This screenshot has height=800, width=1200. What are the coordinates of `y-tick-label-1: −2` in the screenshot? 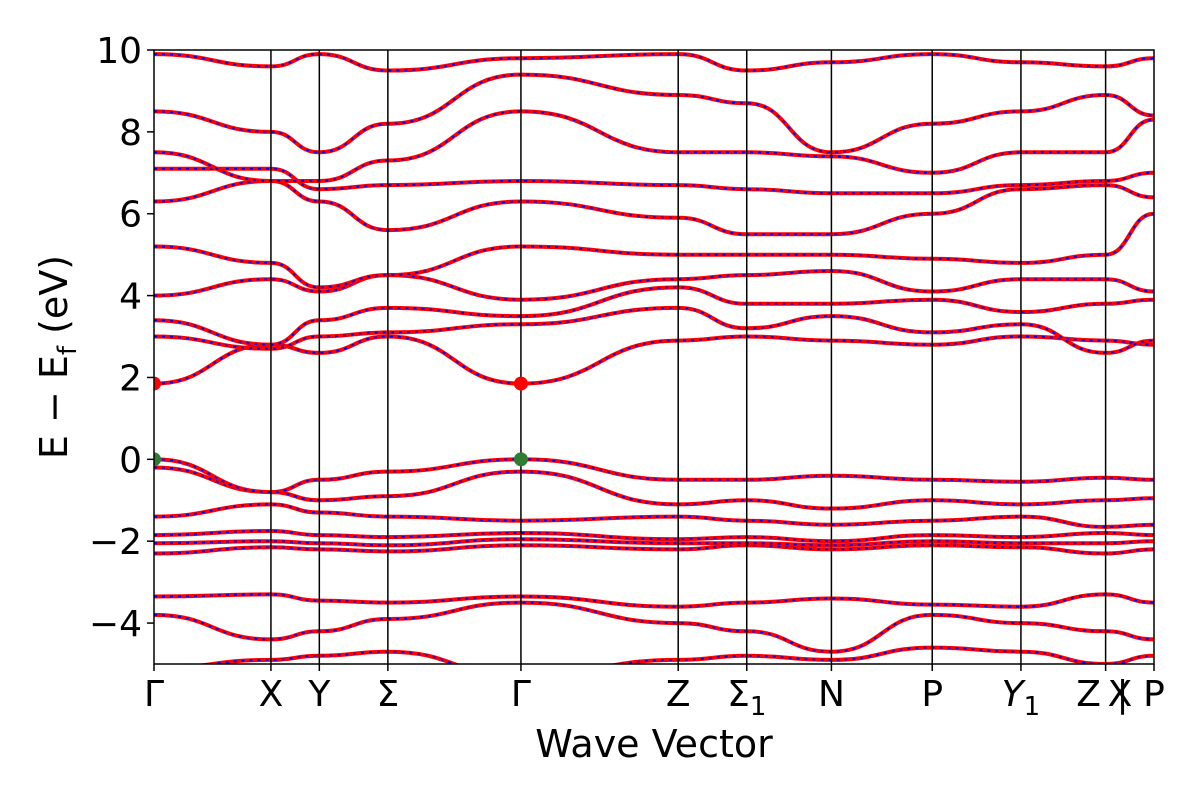 It's located at (115, 542).